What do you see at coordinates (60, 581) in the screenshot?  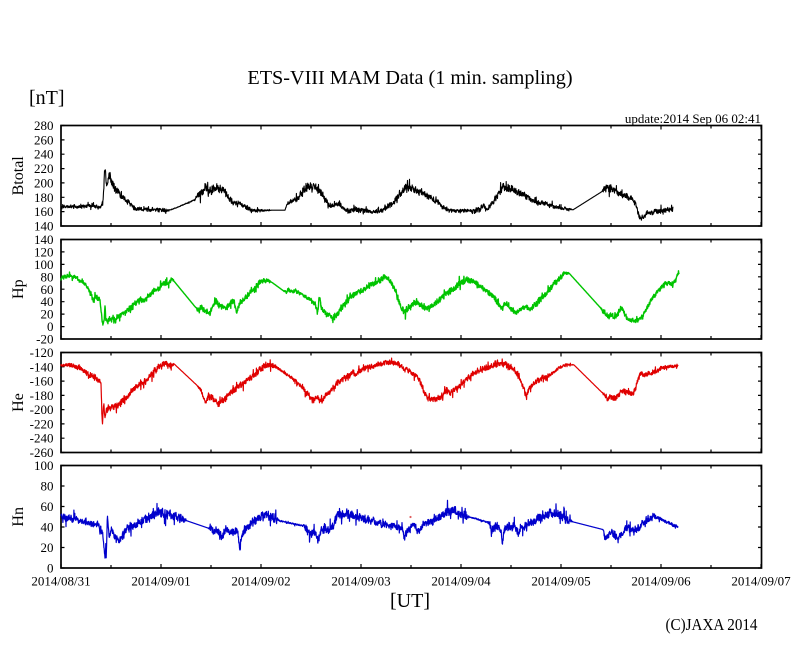 I see `svg-text: 2014/08/31` at bounding box center [60, 581].